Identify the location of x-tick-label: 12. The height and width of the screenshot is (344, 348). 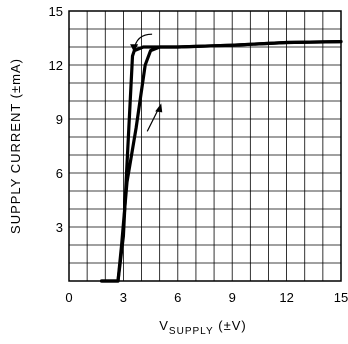
(286, 297).